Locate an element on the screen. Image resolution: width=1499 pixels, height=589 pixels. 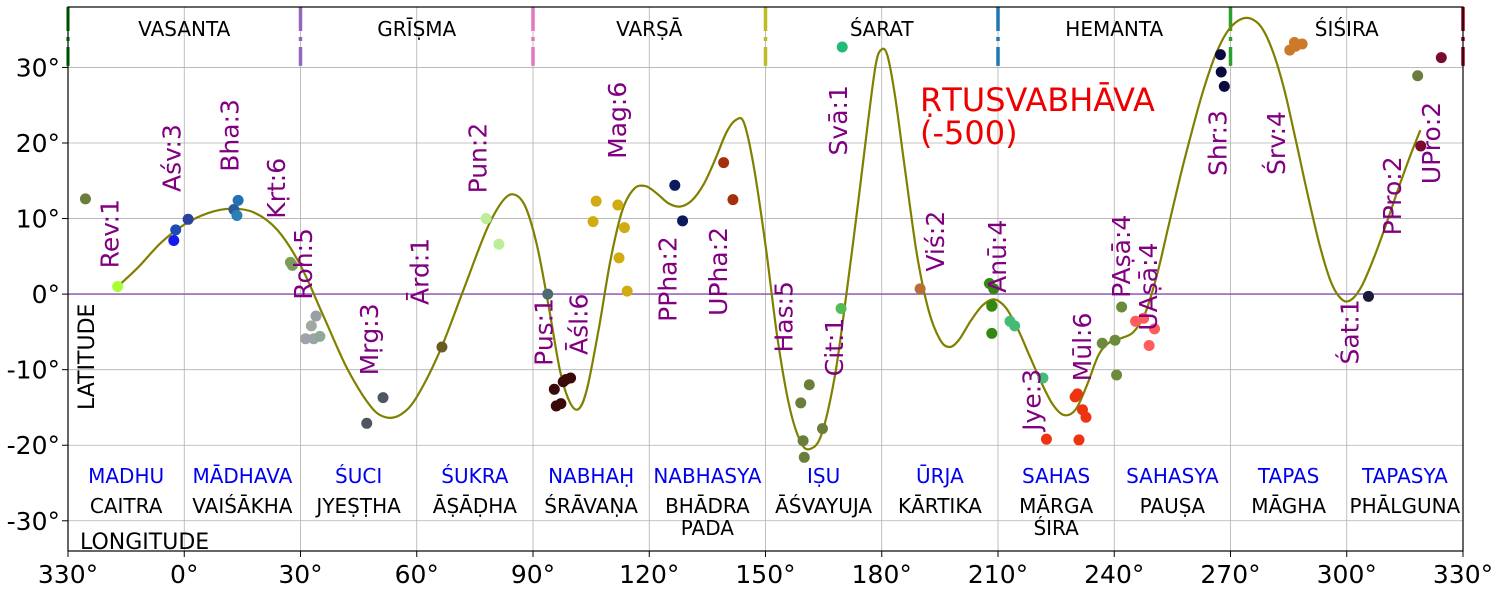
civil-month-label: ŚRĀVAṆA is located at coordinates (591, 506).